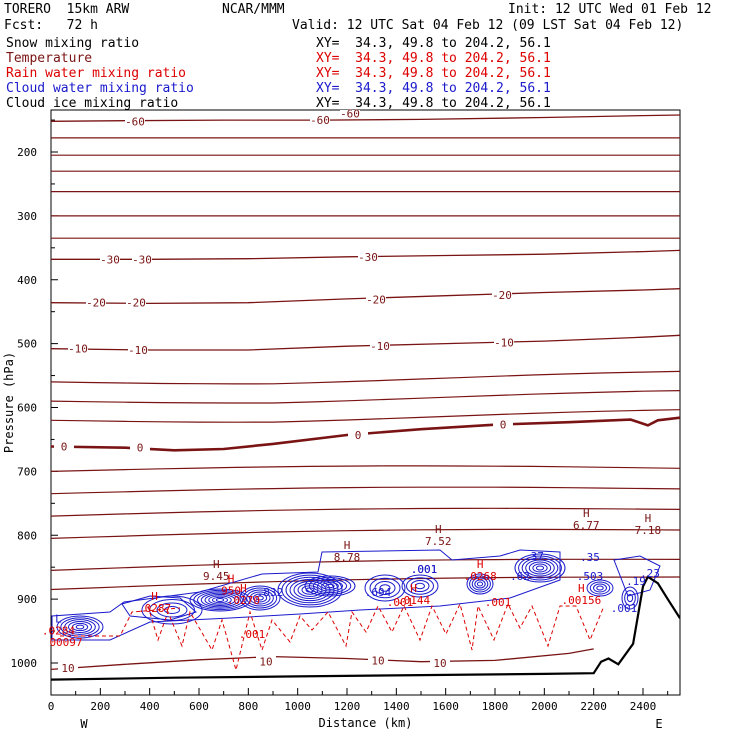  What do you see at coordinates (65, 642) in the screenshot?
I see `rain-label: 00097` at bounding box center [65, 642].